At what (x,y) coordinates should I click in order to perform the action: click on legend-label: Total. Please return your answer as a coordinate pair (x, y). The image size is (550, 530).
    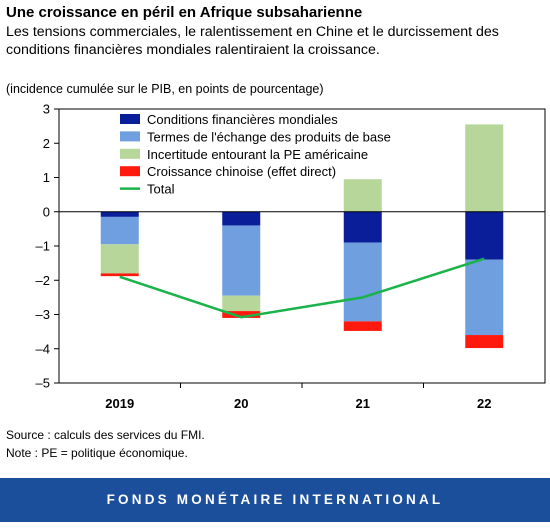
    Looking at the image, I should click on (161, 189).